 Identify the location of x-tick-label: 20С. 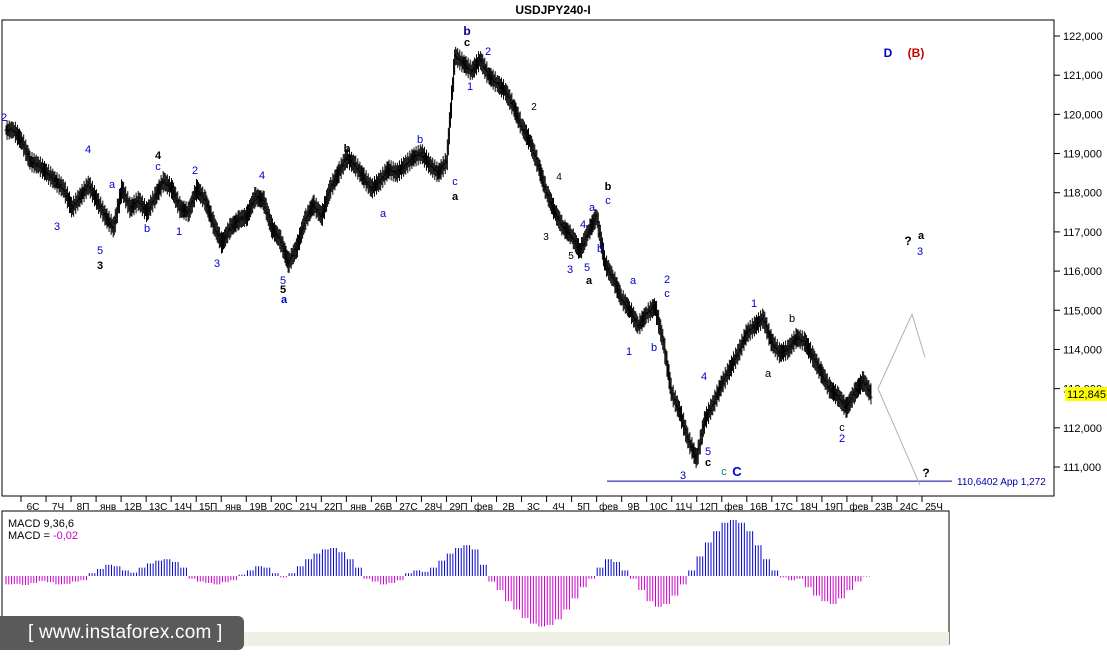
(283, 507).